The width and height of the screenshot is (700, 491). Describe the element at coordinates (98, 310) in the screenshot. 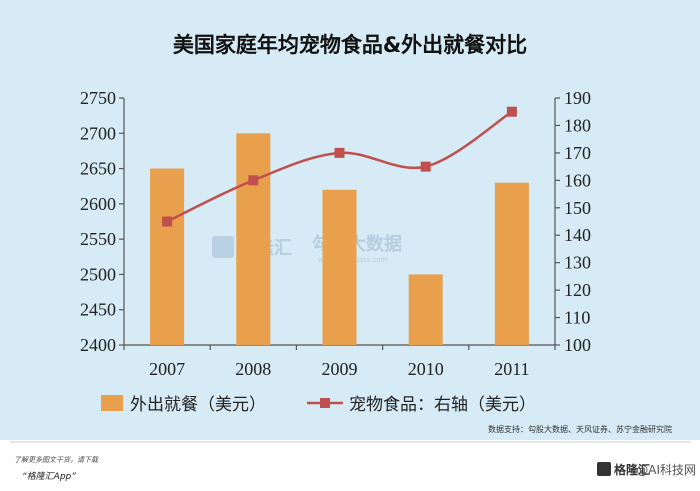

I see `y-left-tick-label: 2450` at that location.